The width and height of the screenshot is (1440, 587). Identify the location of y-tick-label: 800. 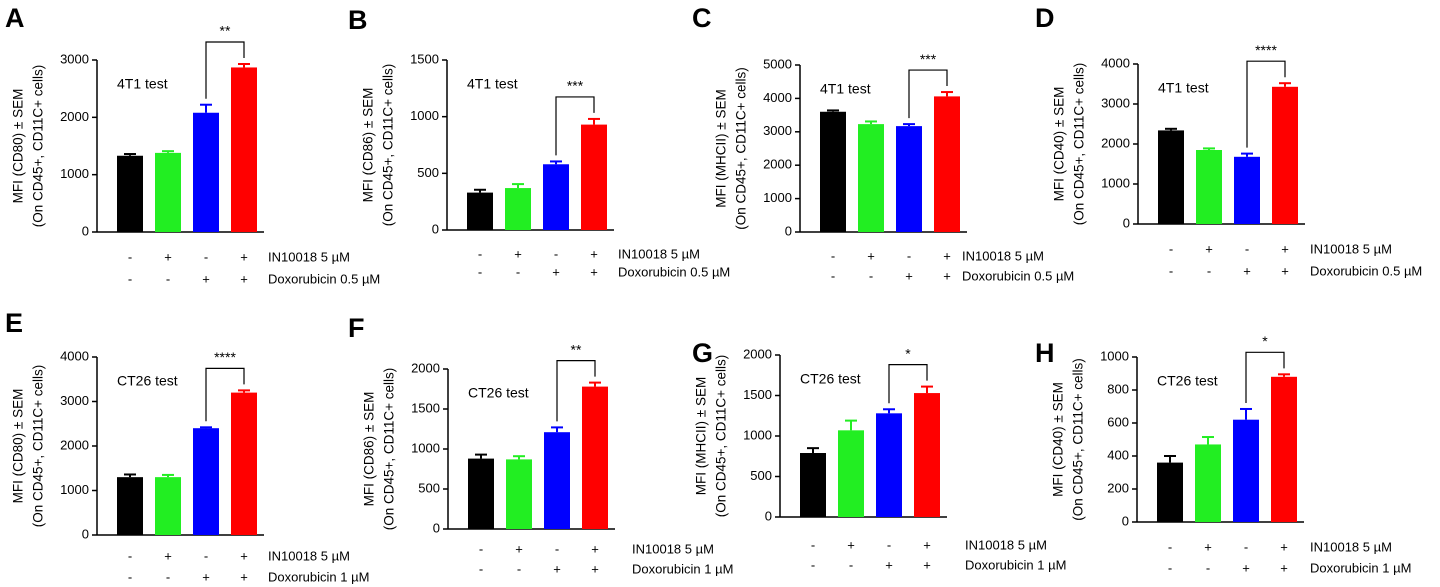
(1118, 388).